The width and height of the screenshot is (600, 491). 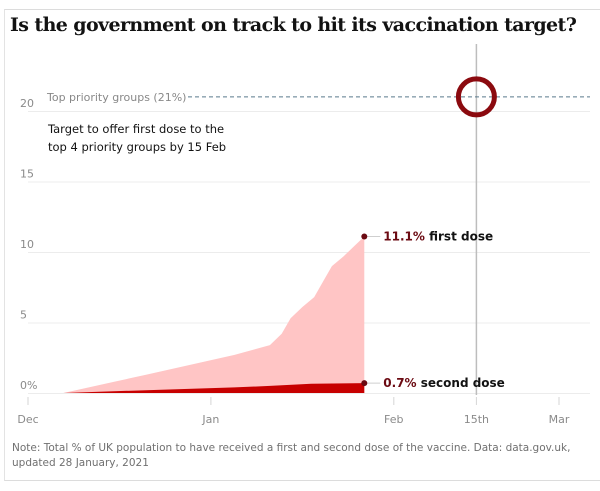 I want to click on first-dose-value: 11.1%, so click(x=404, y=236).